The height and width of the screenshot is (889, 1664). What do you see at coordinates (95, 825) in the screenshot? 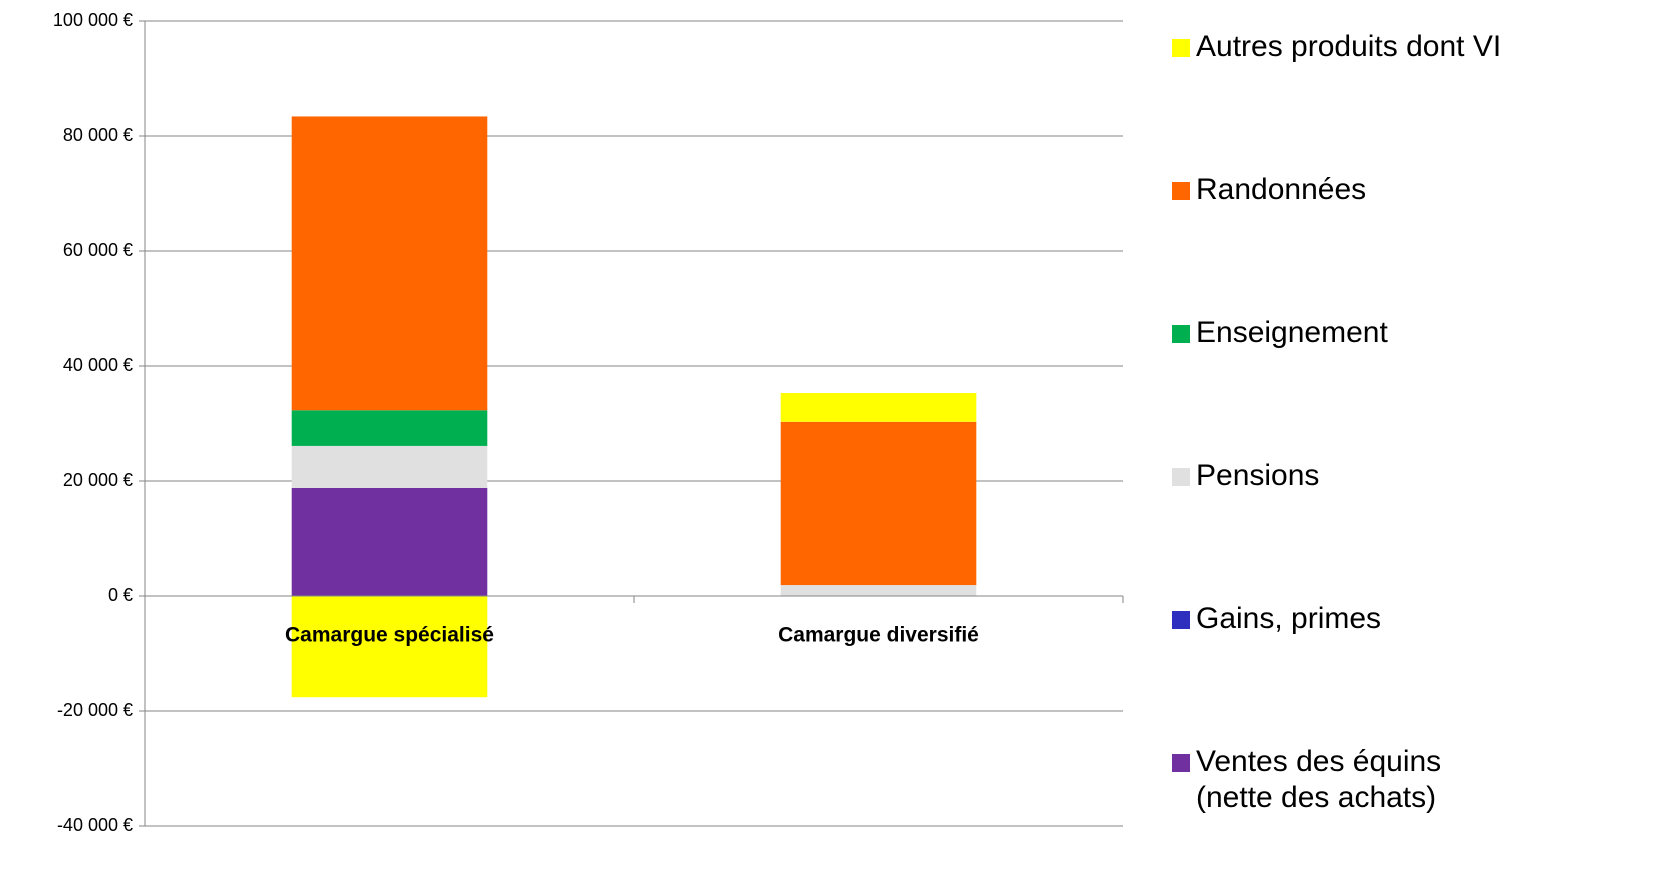
I see `y-tick-label: -40 000 €` at bounding box center [95, 825].